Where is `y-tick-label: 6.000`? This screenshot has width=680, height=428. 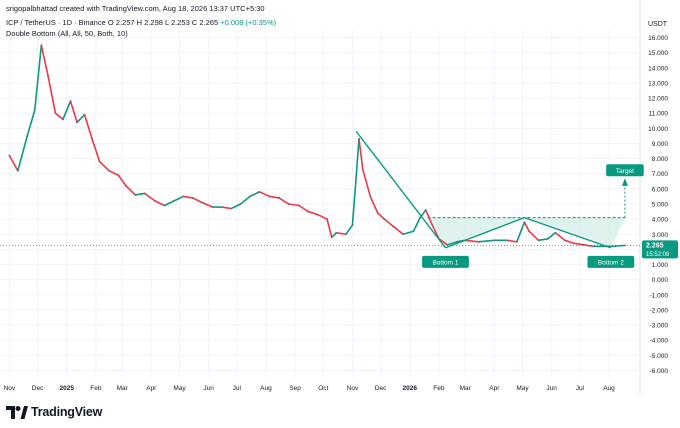
y-tick-label: 6.000 is located at coordinates (660, 189).